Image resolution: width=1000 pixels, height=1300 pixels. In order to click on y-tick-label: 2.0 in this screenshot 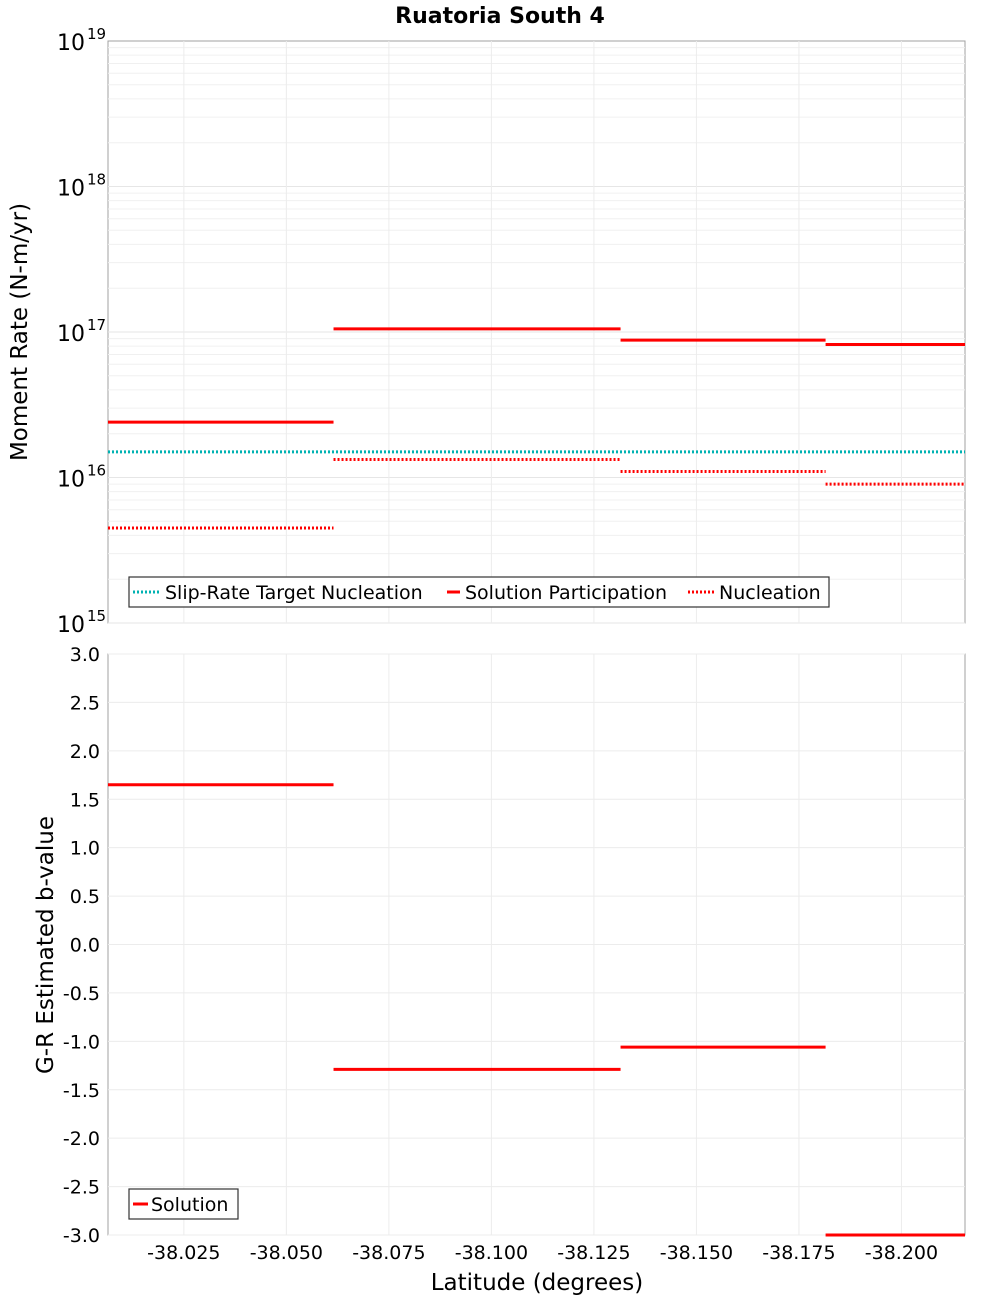, I will do `click(85, 752)`.